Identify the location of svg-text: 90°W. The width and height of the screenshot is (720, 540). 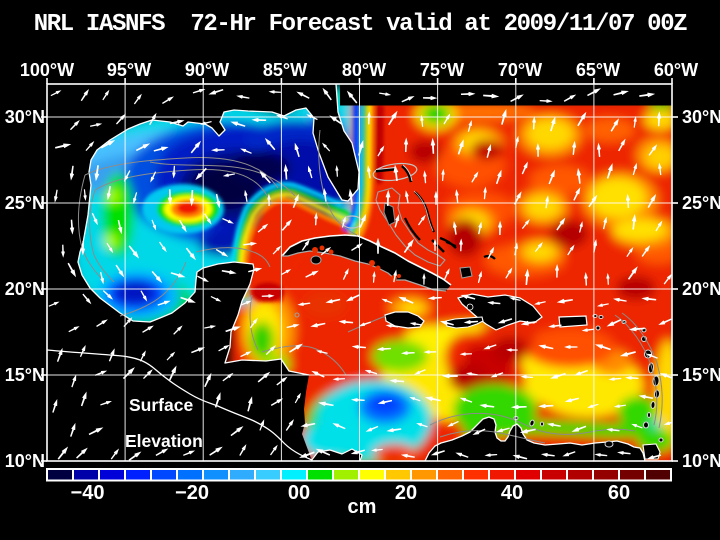
(207, 70).